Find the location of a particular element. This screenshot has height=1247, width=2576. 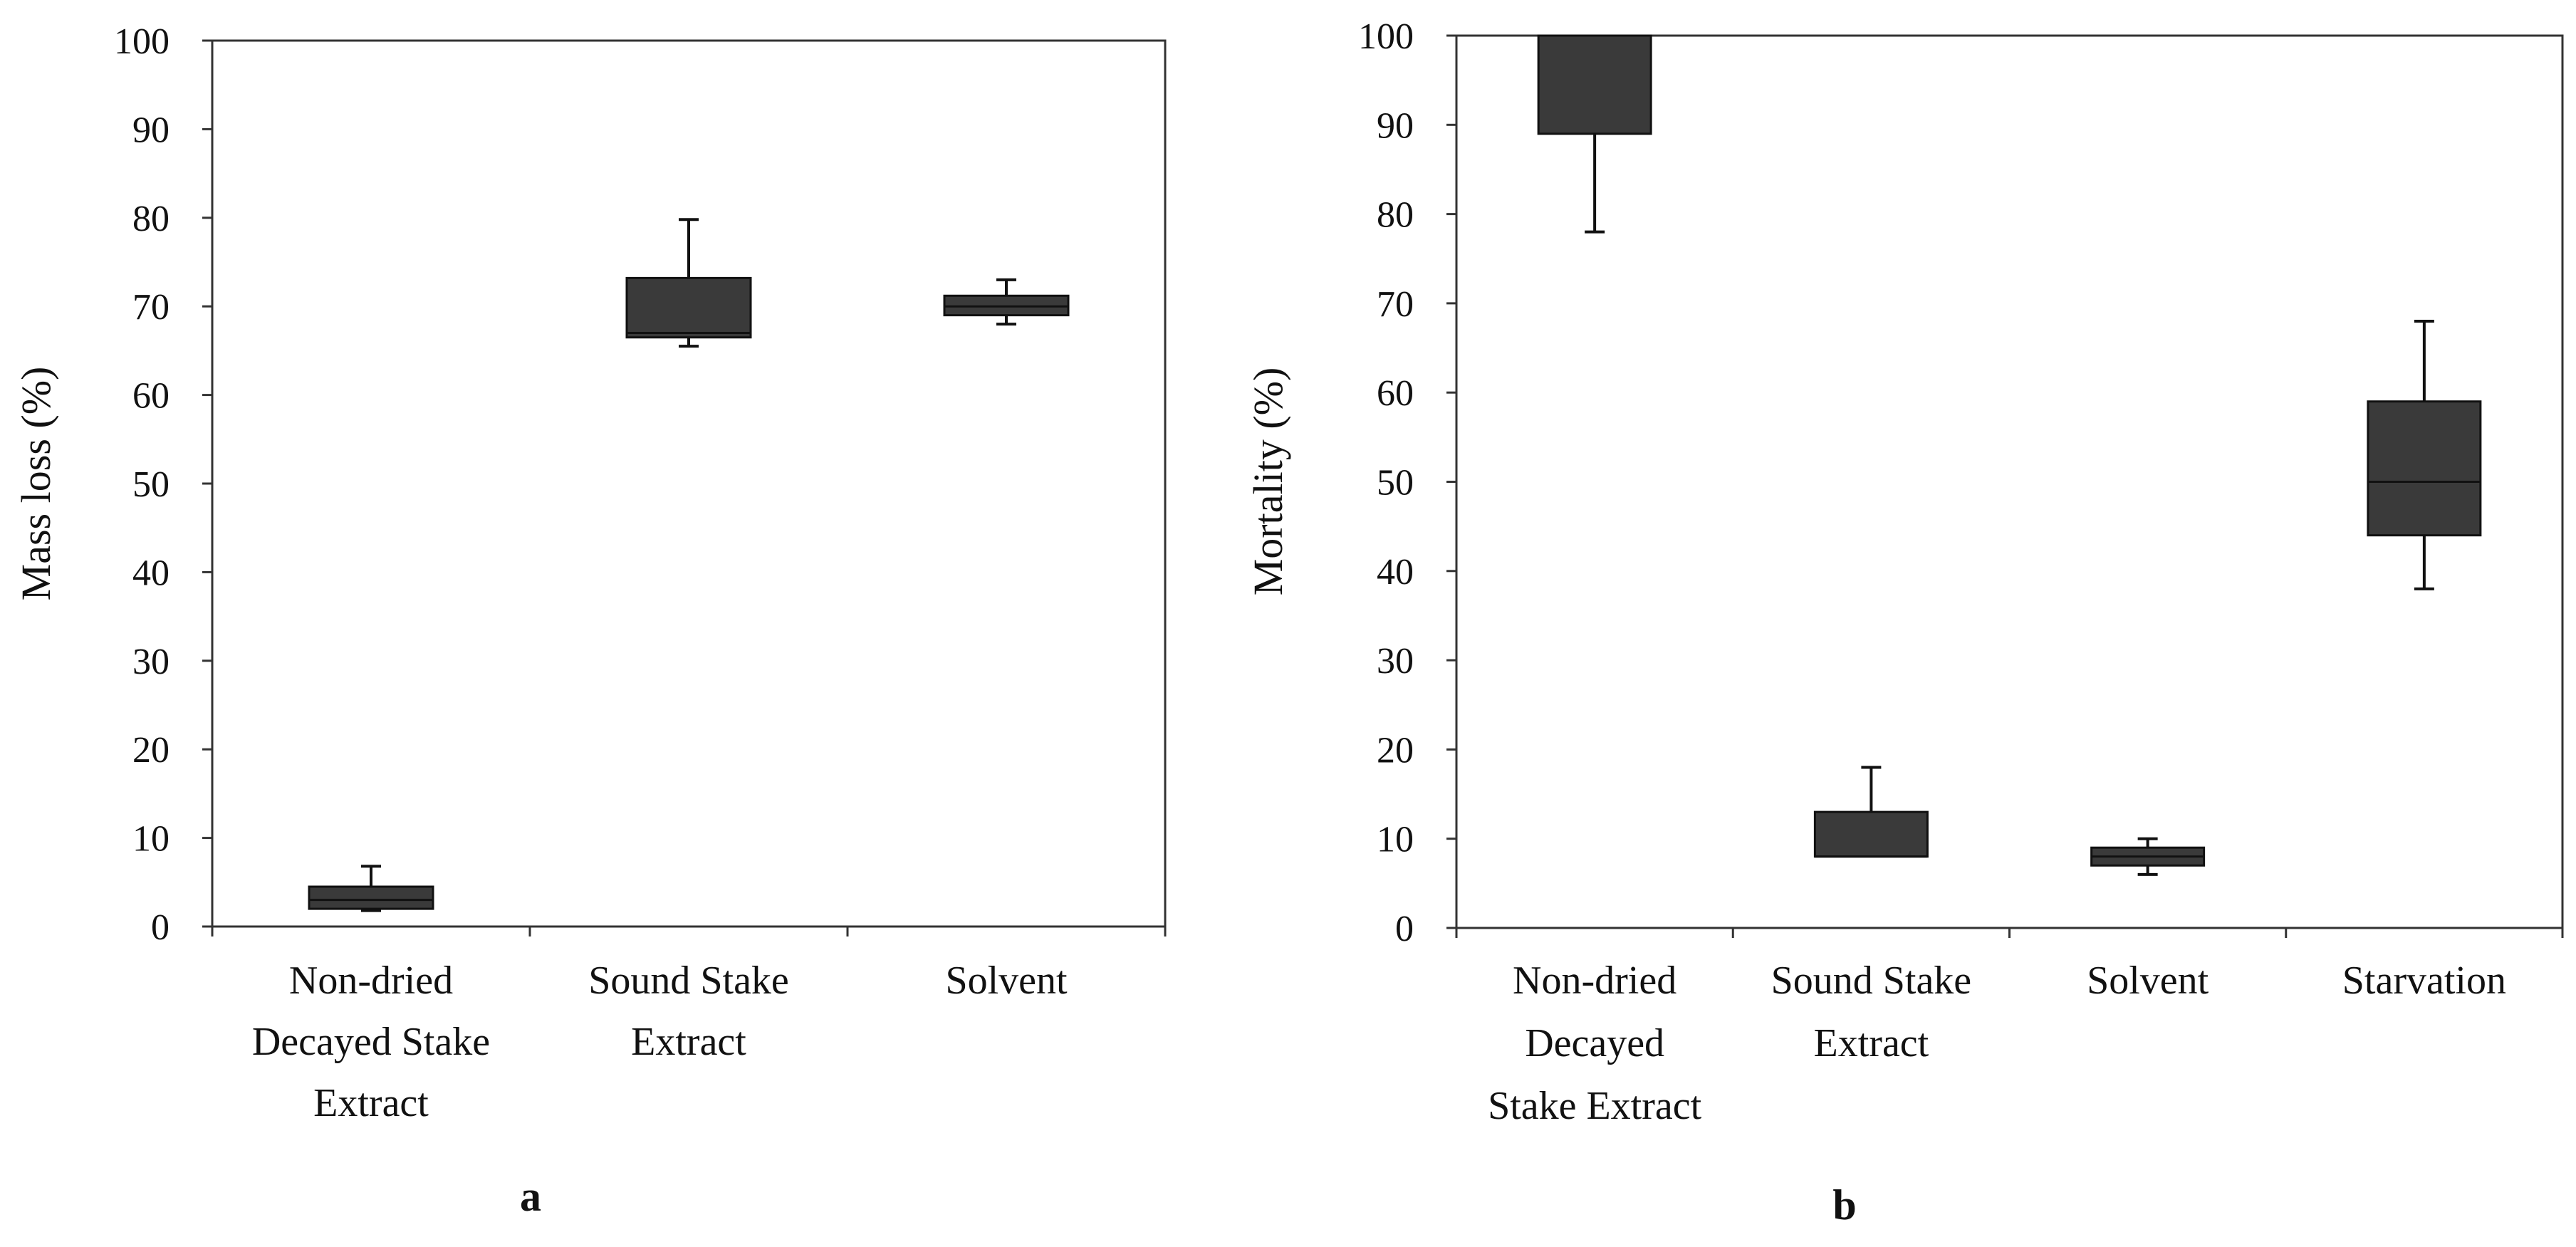

y-axis-label-b: Mortality (%) is located at coordinates (1268, 482).